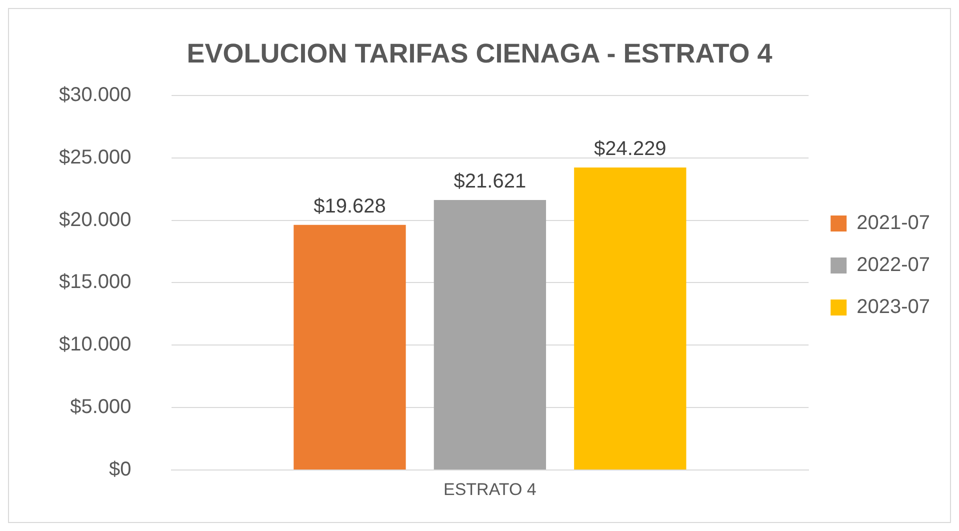 Image resolution: width=959 pixels, height=531 pixels. I want to click on y-tick-label: $5.000, so click(101, 407).